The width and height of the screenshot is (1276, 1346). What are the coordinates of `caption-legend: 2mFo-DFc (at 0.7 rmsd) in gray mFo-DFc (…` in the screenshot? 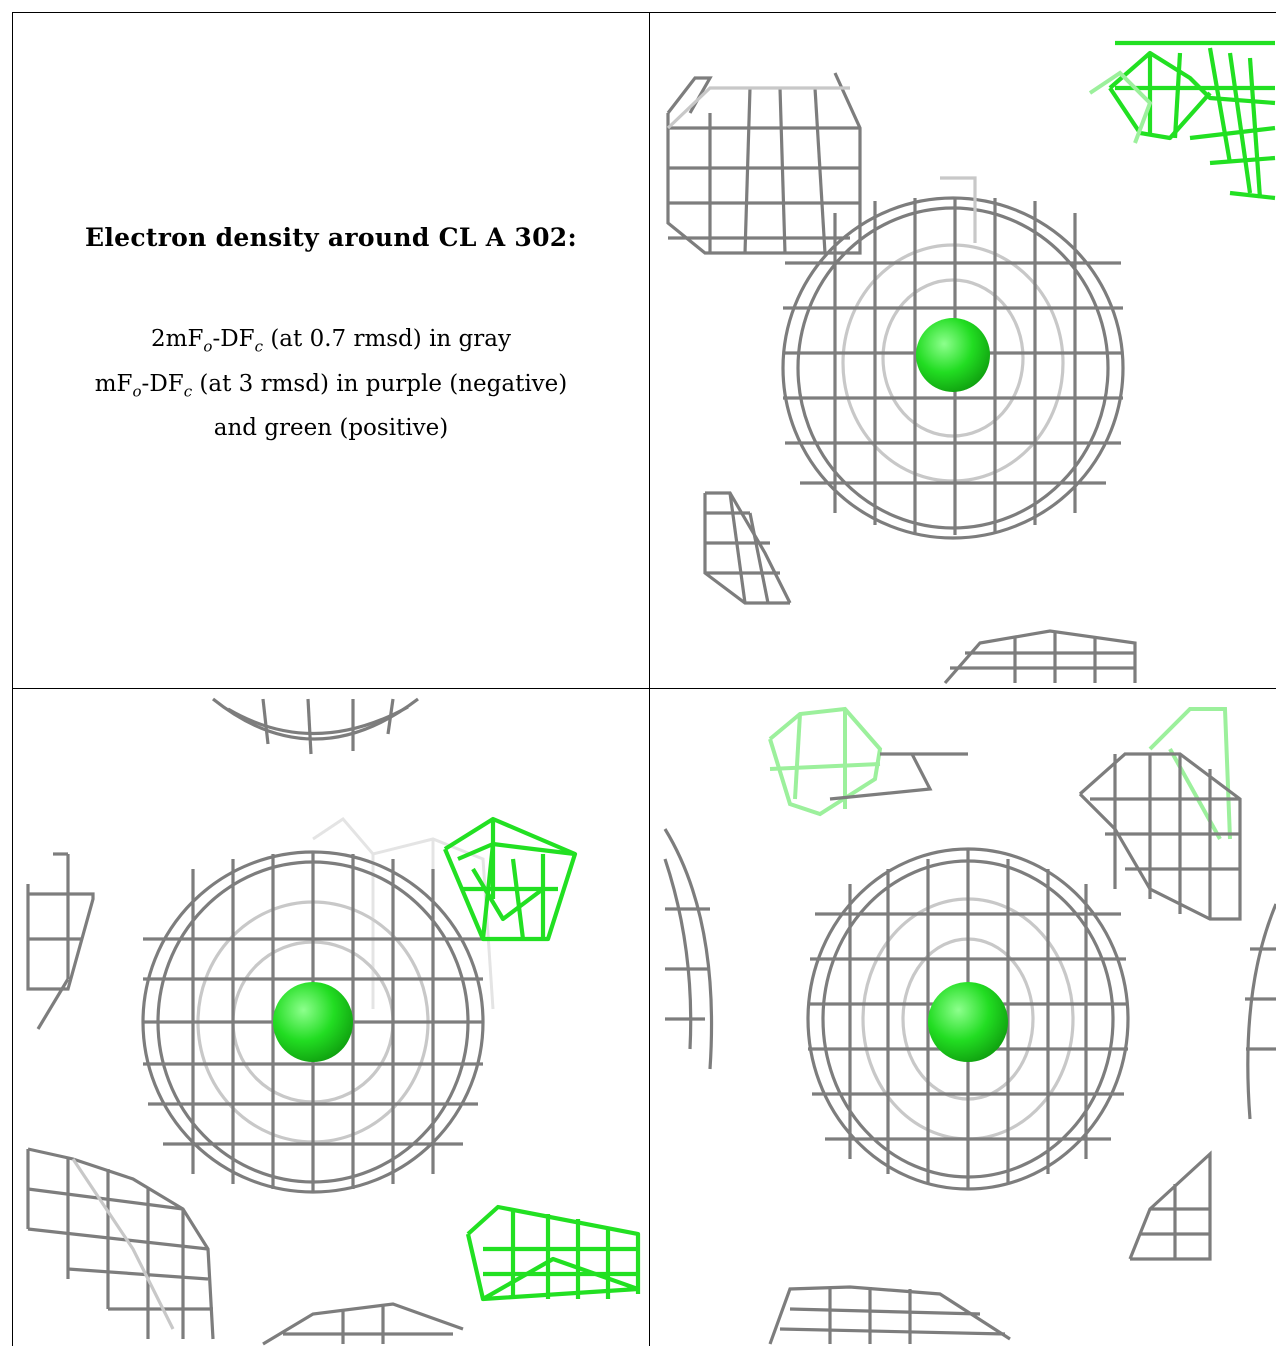 It's located at (331, 384).